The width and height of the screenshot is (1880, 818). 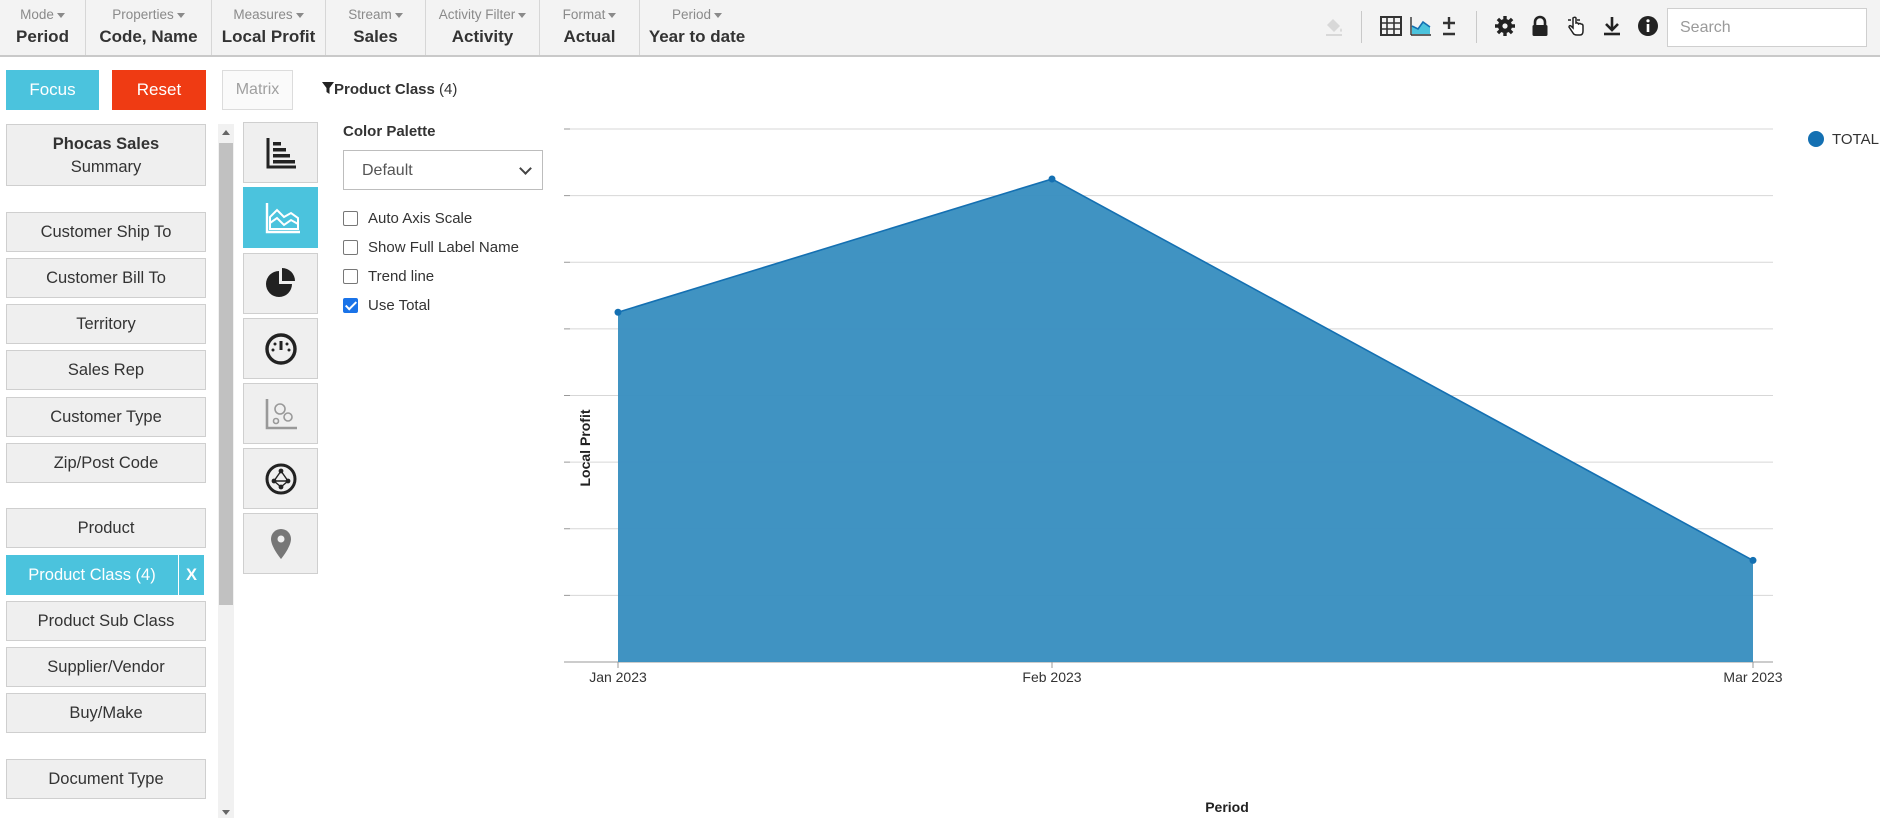 What do you see at coordinates (106, 528) in the screenshot?
I see `dimension-product: Product` at bounding box center [106, 528].